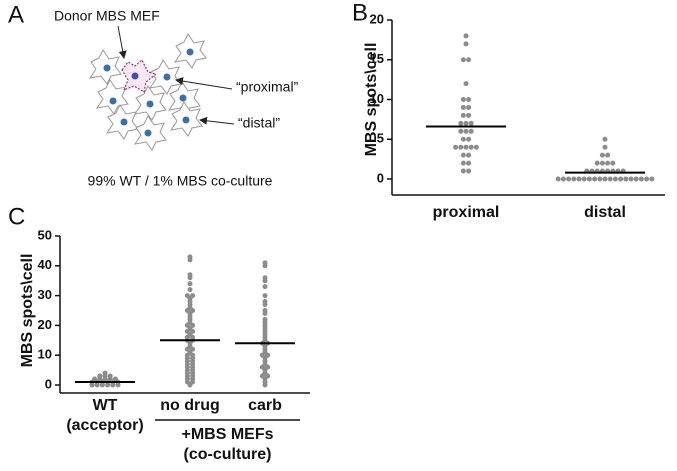  What do you see at coordinates (45, 294) in the screenshot?
I see `y-tick-label: 30` at bounding box center [45, 294].